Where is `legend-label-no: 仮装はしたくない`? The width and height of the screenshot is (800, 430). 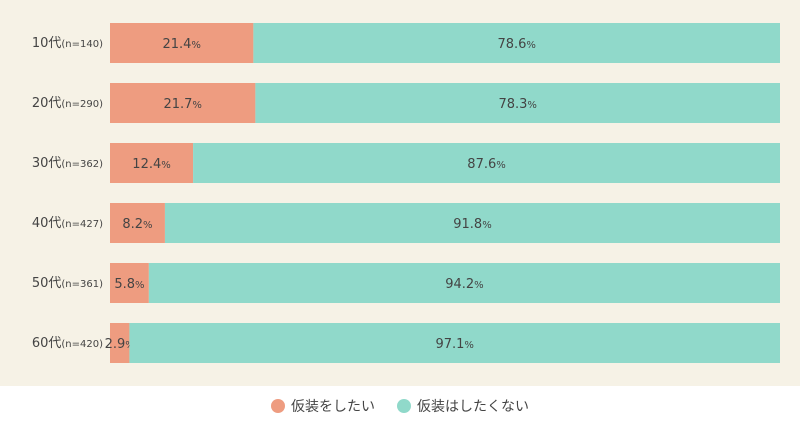
legend-label-no: 仮装はしたくない is located at coordinates (473, 407).